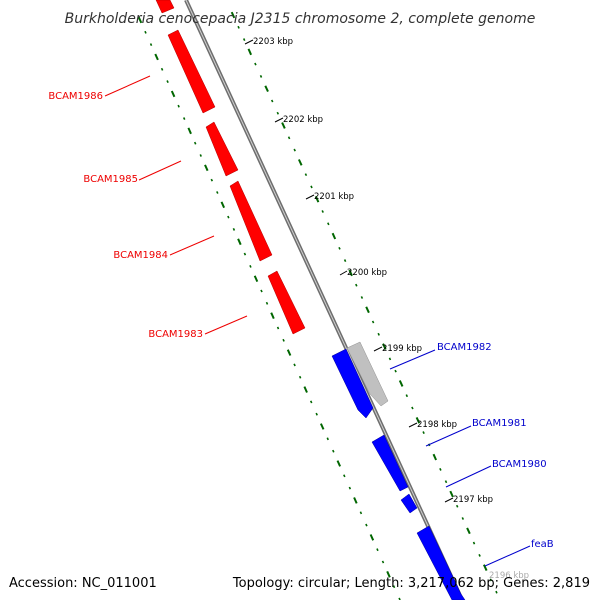 The width and height of the screenshot is (600, 600). Describe the element at coordinates (165, 7) in the screenshot. I see `gene-arrow-bcam1986-top` at that location.